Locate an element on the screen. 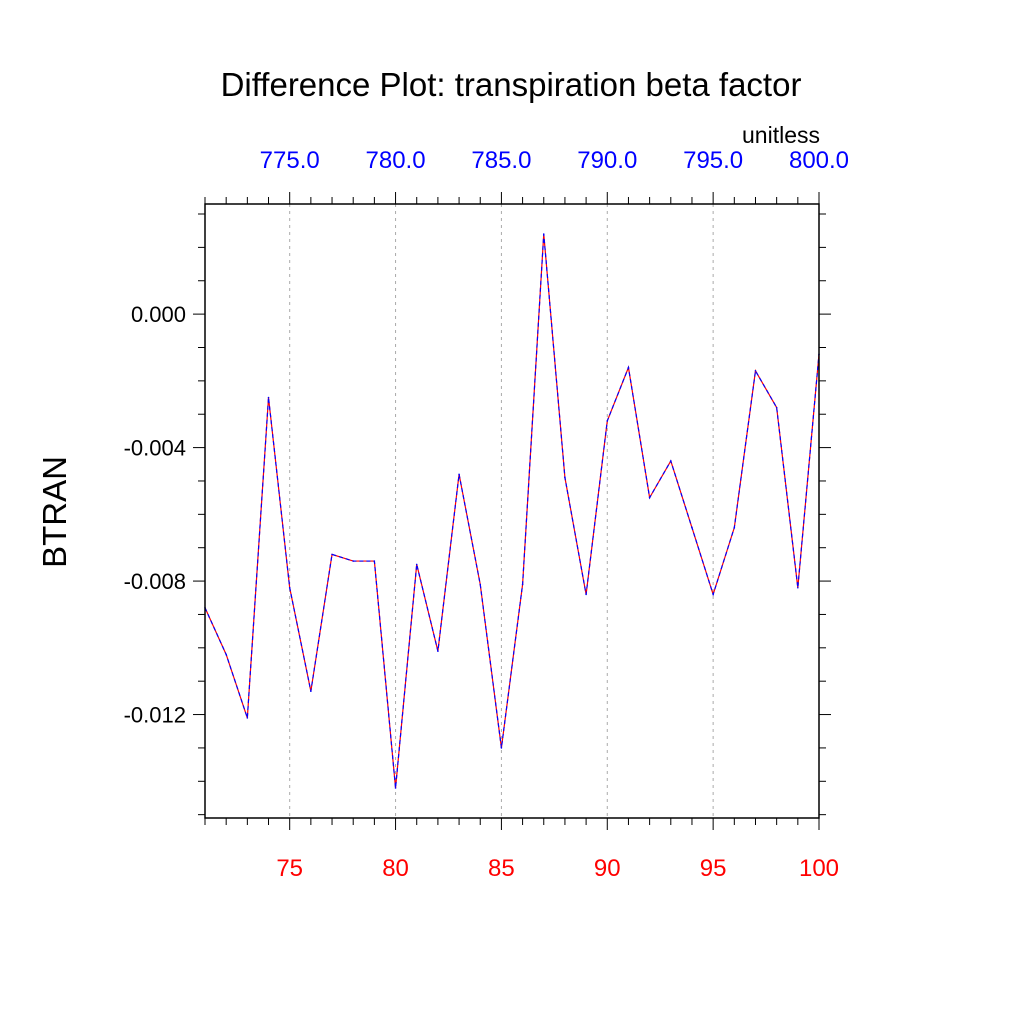 This screenshot has width=1024, height=1024. x-tick-label: 75 is located at coordinates (289, 868).